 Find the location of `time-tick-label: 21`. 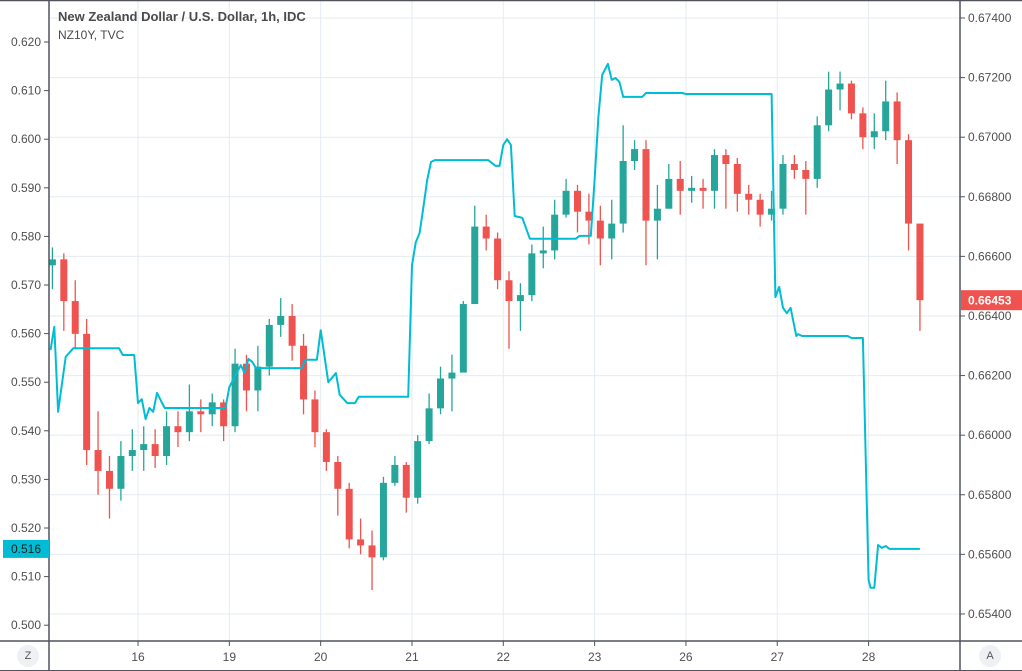

time-tick-label: 21 is located at coordinates (412, 657).